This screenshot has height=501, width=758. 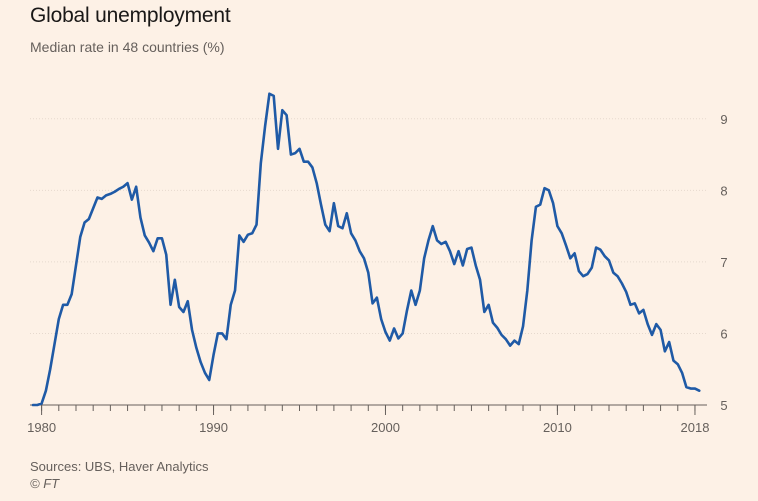 I want to click on y-tick-label: 9, so click(x=723, y=119).